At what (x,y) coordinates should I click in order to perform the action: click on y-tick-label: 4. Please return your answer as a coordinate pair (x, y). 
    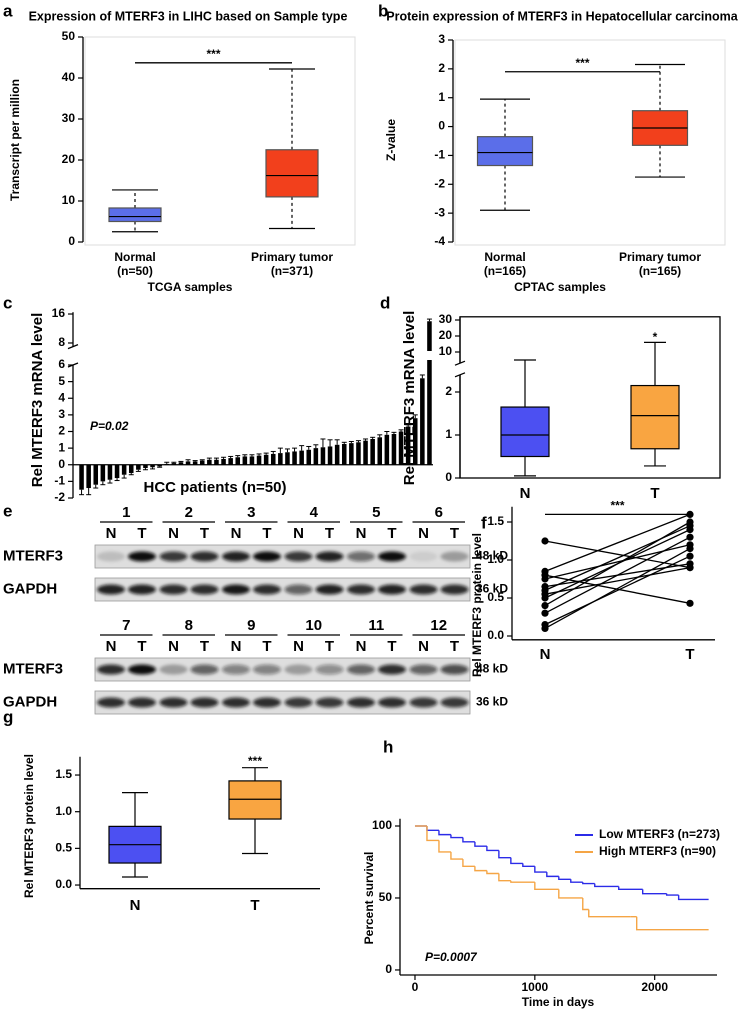
    Looking at the image, I should click on (61, 397).